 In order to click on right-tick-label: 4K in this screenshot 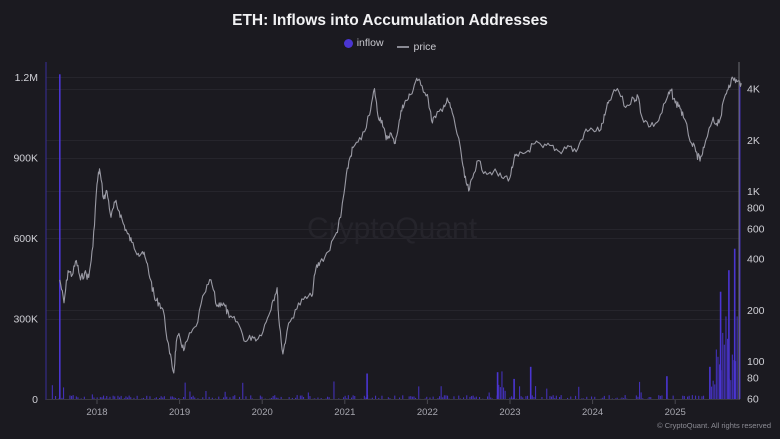, I will do `click(753, 90)`.